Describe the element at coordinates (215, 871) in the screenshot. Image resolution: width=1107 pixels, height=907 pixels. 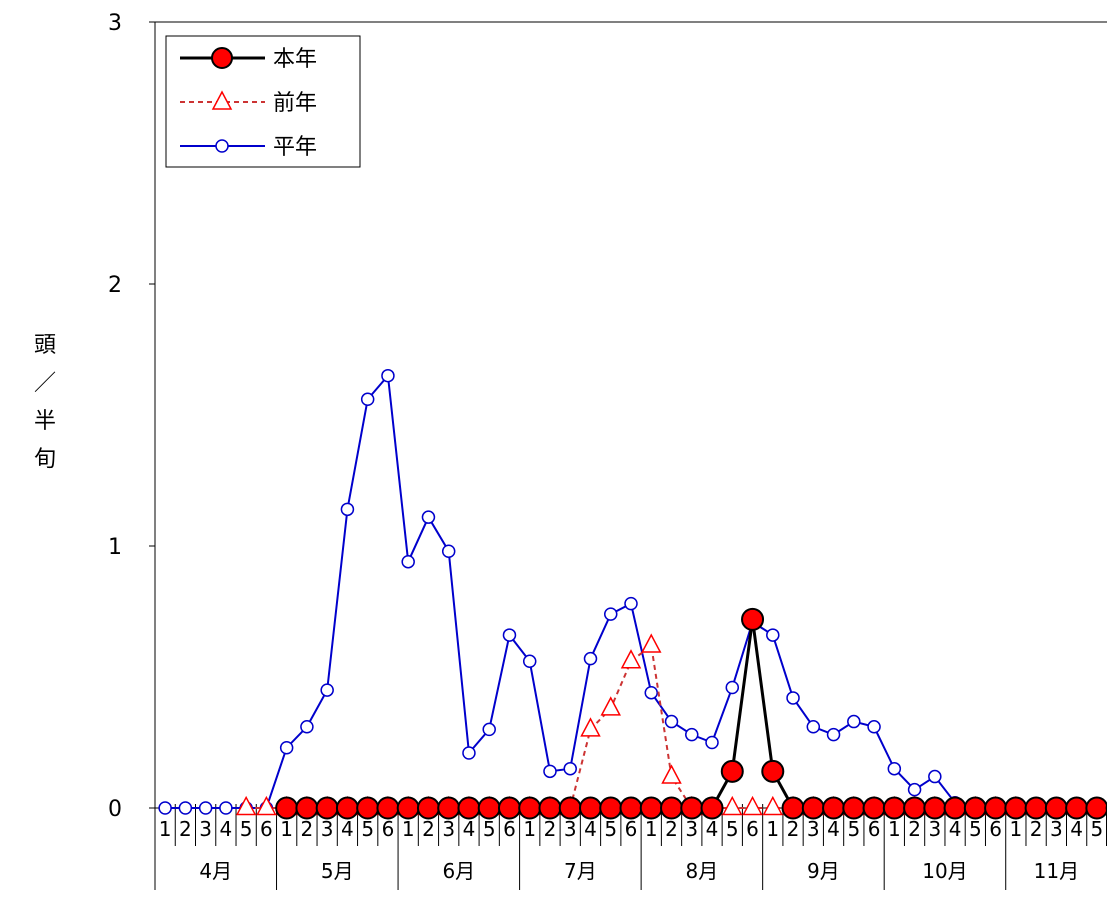
I see `month-label: 4月` at that location.